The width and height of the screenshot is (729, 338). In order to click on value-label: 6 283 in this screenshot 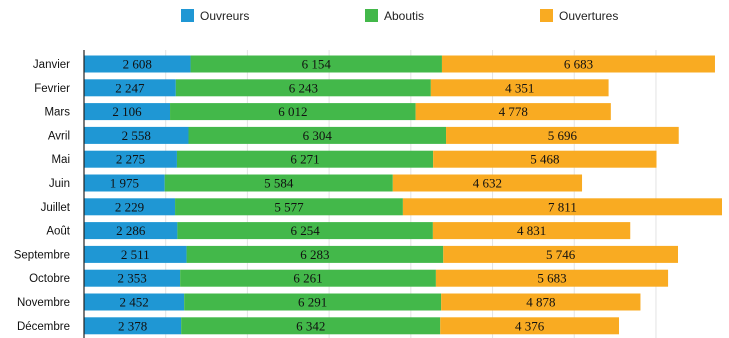, I will do `click(314, 254)`.